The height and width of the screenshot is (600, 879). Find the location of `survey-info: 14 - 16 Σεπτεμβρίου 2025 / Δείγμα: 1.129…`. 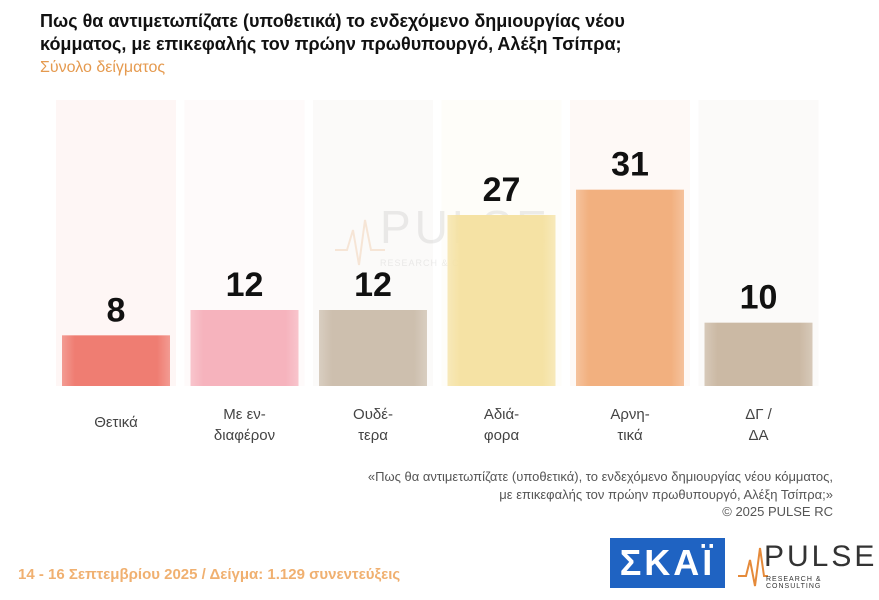

survey-info: 14 - 16 Σεπτεμβρίου 2025 / Δείγμα: 1.129… is located at coordinates (209, 574).